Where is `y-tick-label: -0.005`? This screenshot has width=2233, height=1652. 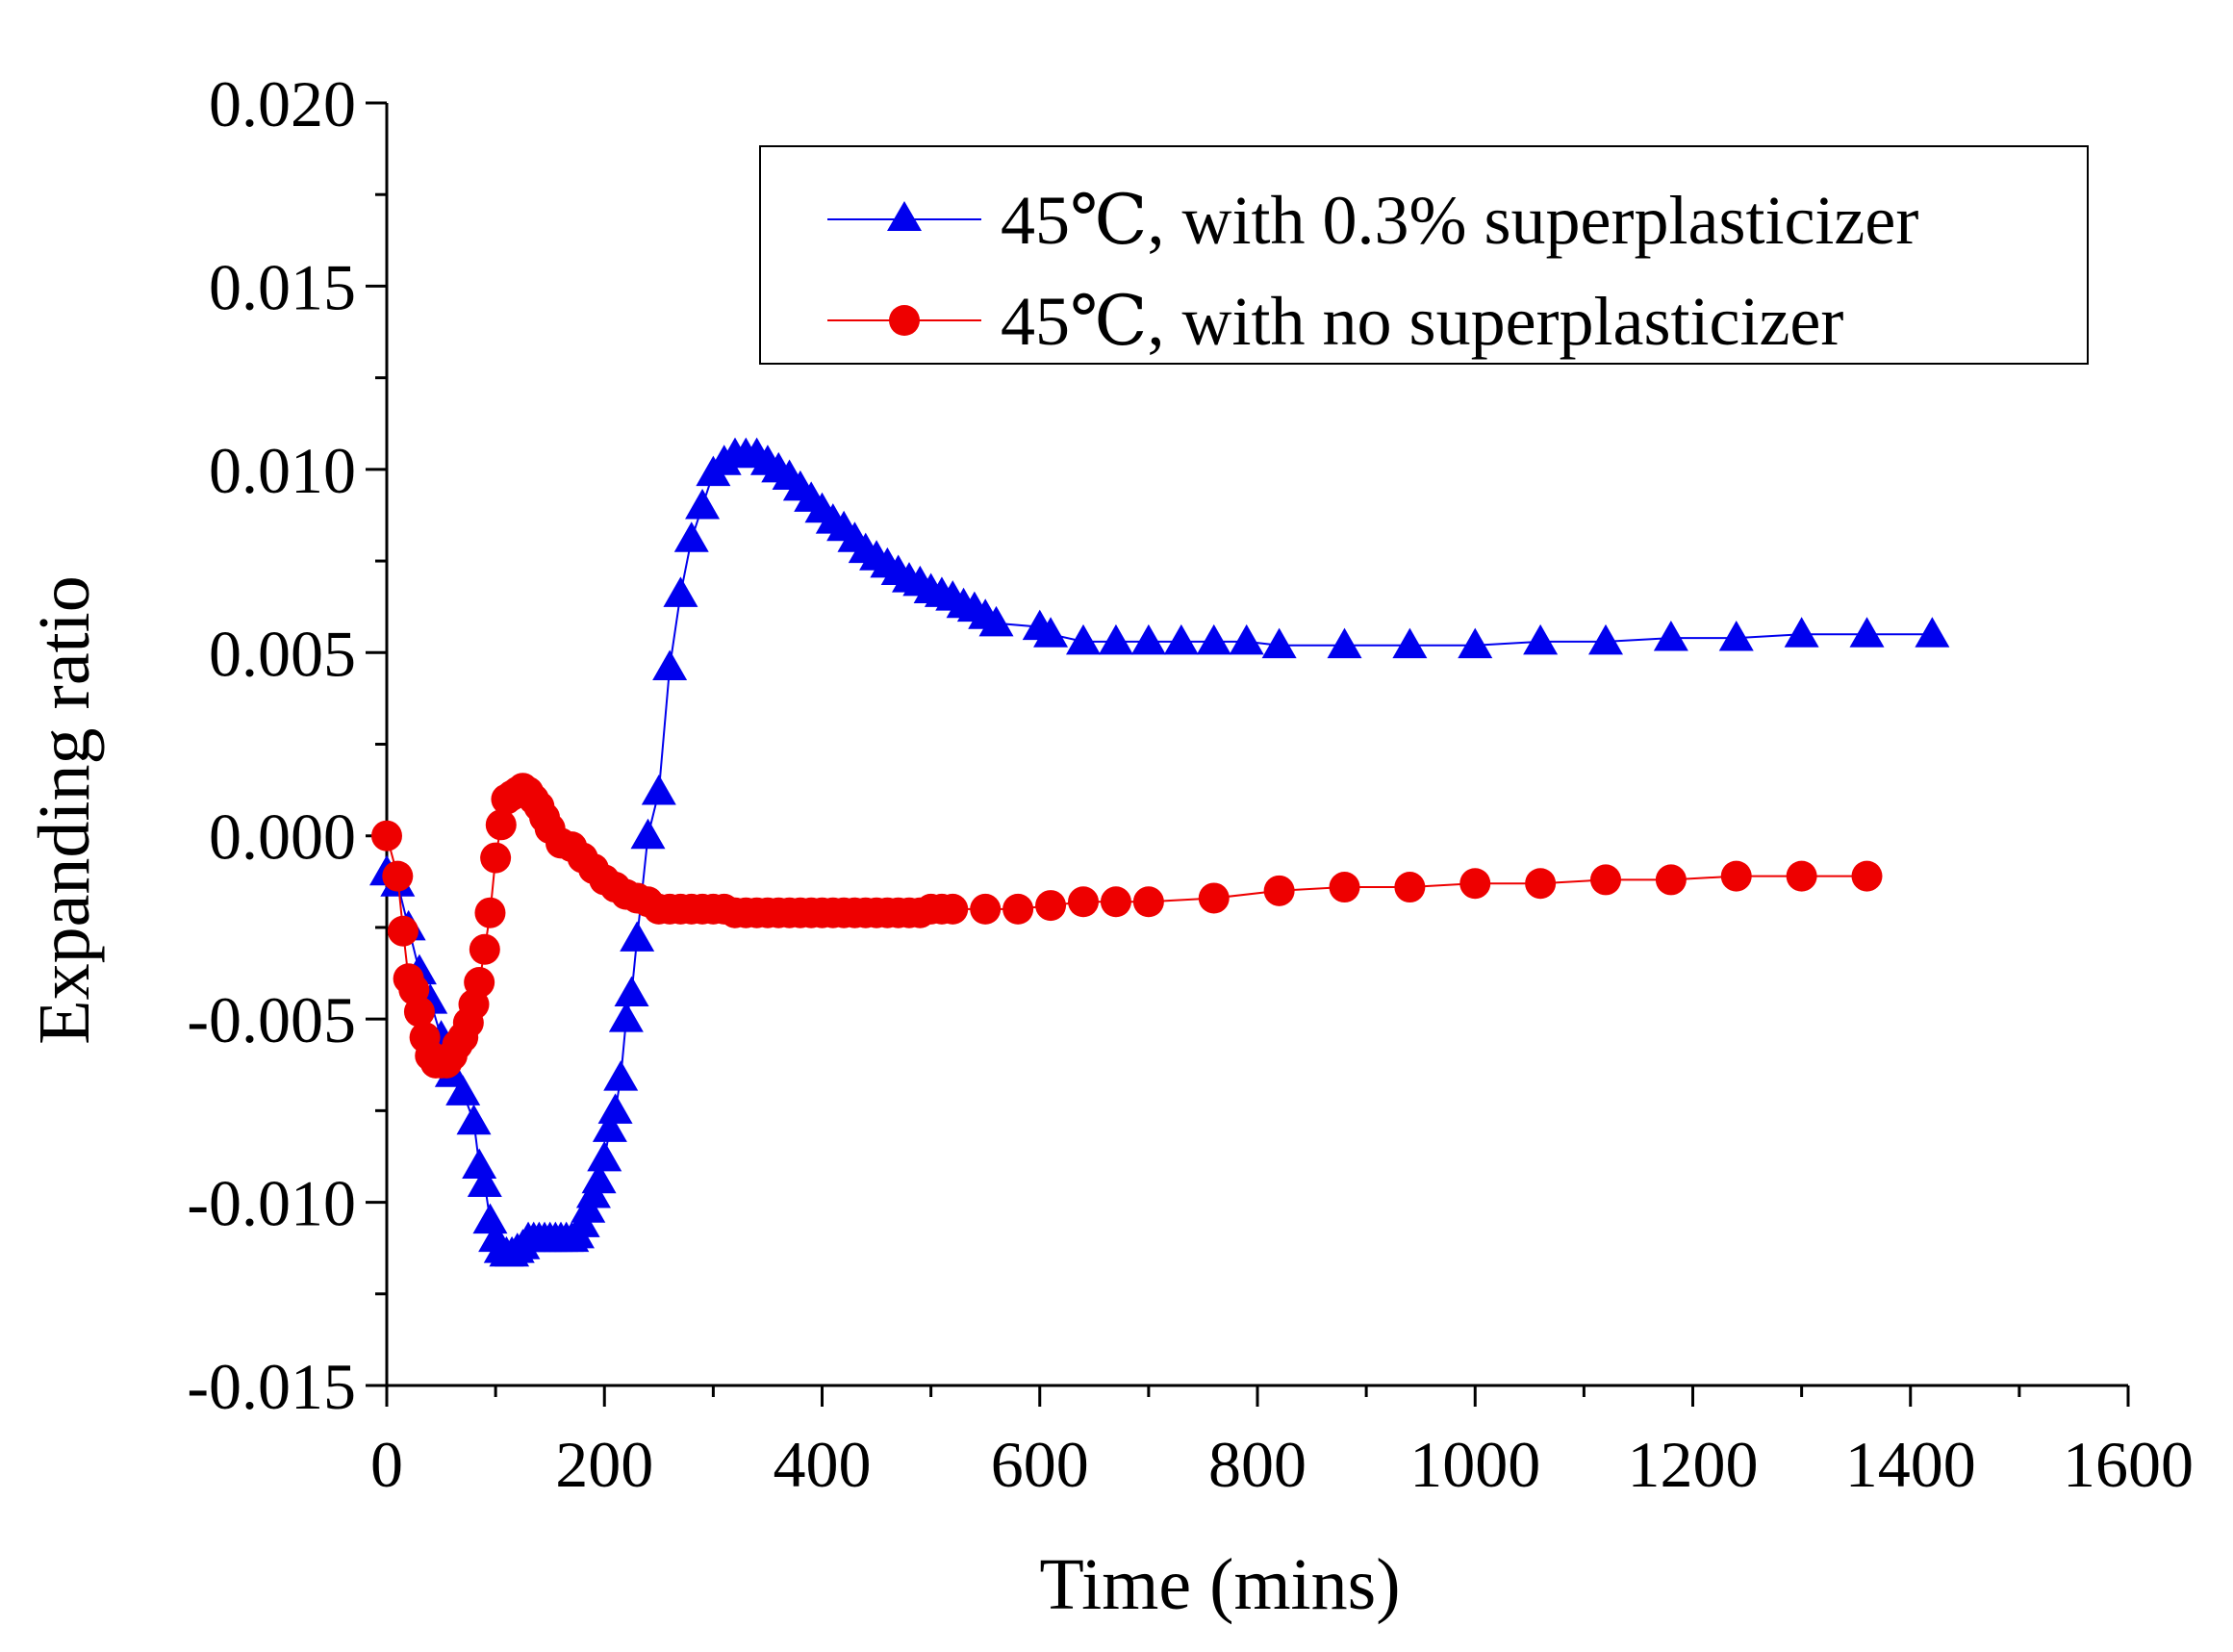 y-tick-label: -0.005 is located at coordinates (271, 1019).